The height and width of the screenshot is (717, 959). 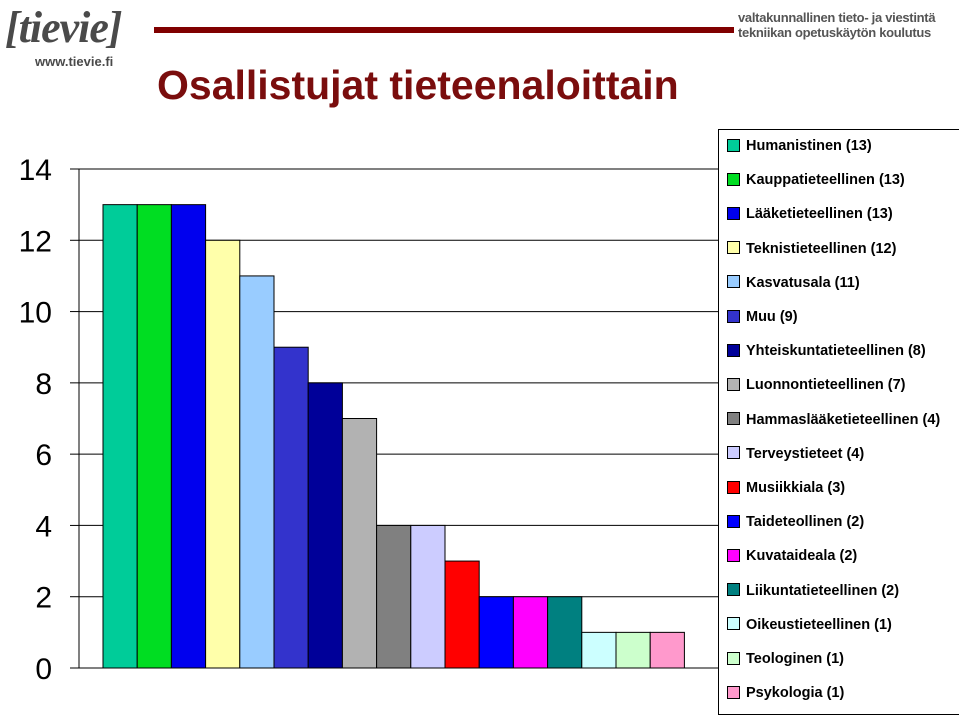 What do you see at coordinates (802, 556) in the screenshot?
I see `legend-label: Kuvataideala (2)` at bounding box center [802, 556].